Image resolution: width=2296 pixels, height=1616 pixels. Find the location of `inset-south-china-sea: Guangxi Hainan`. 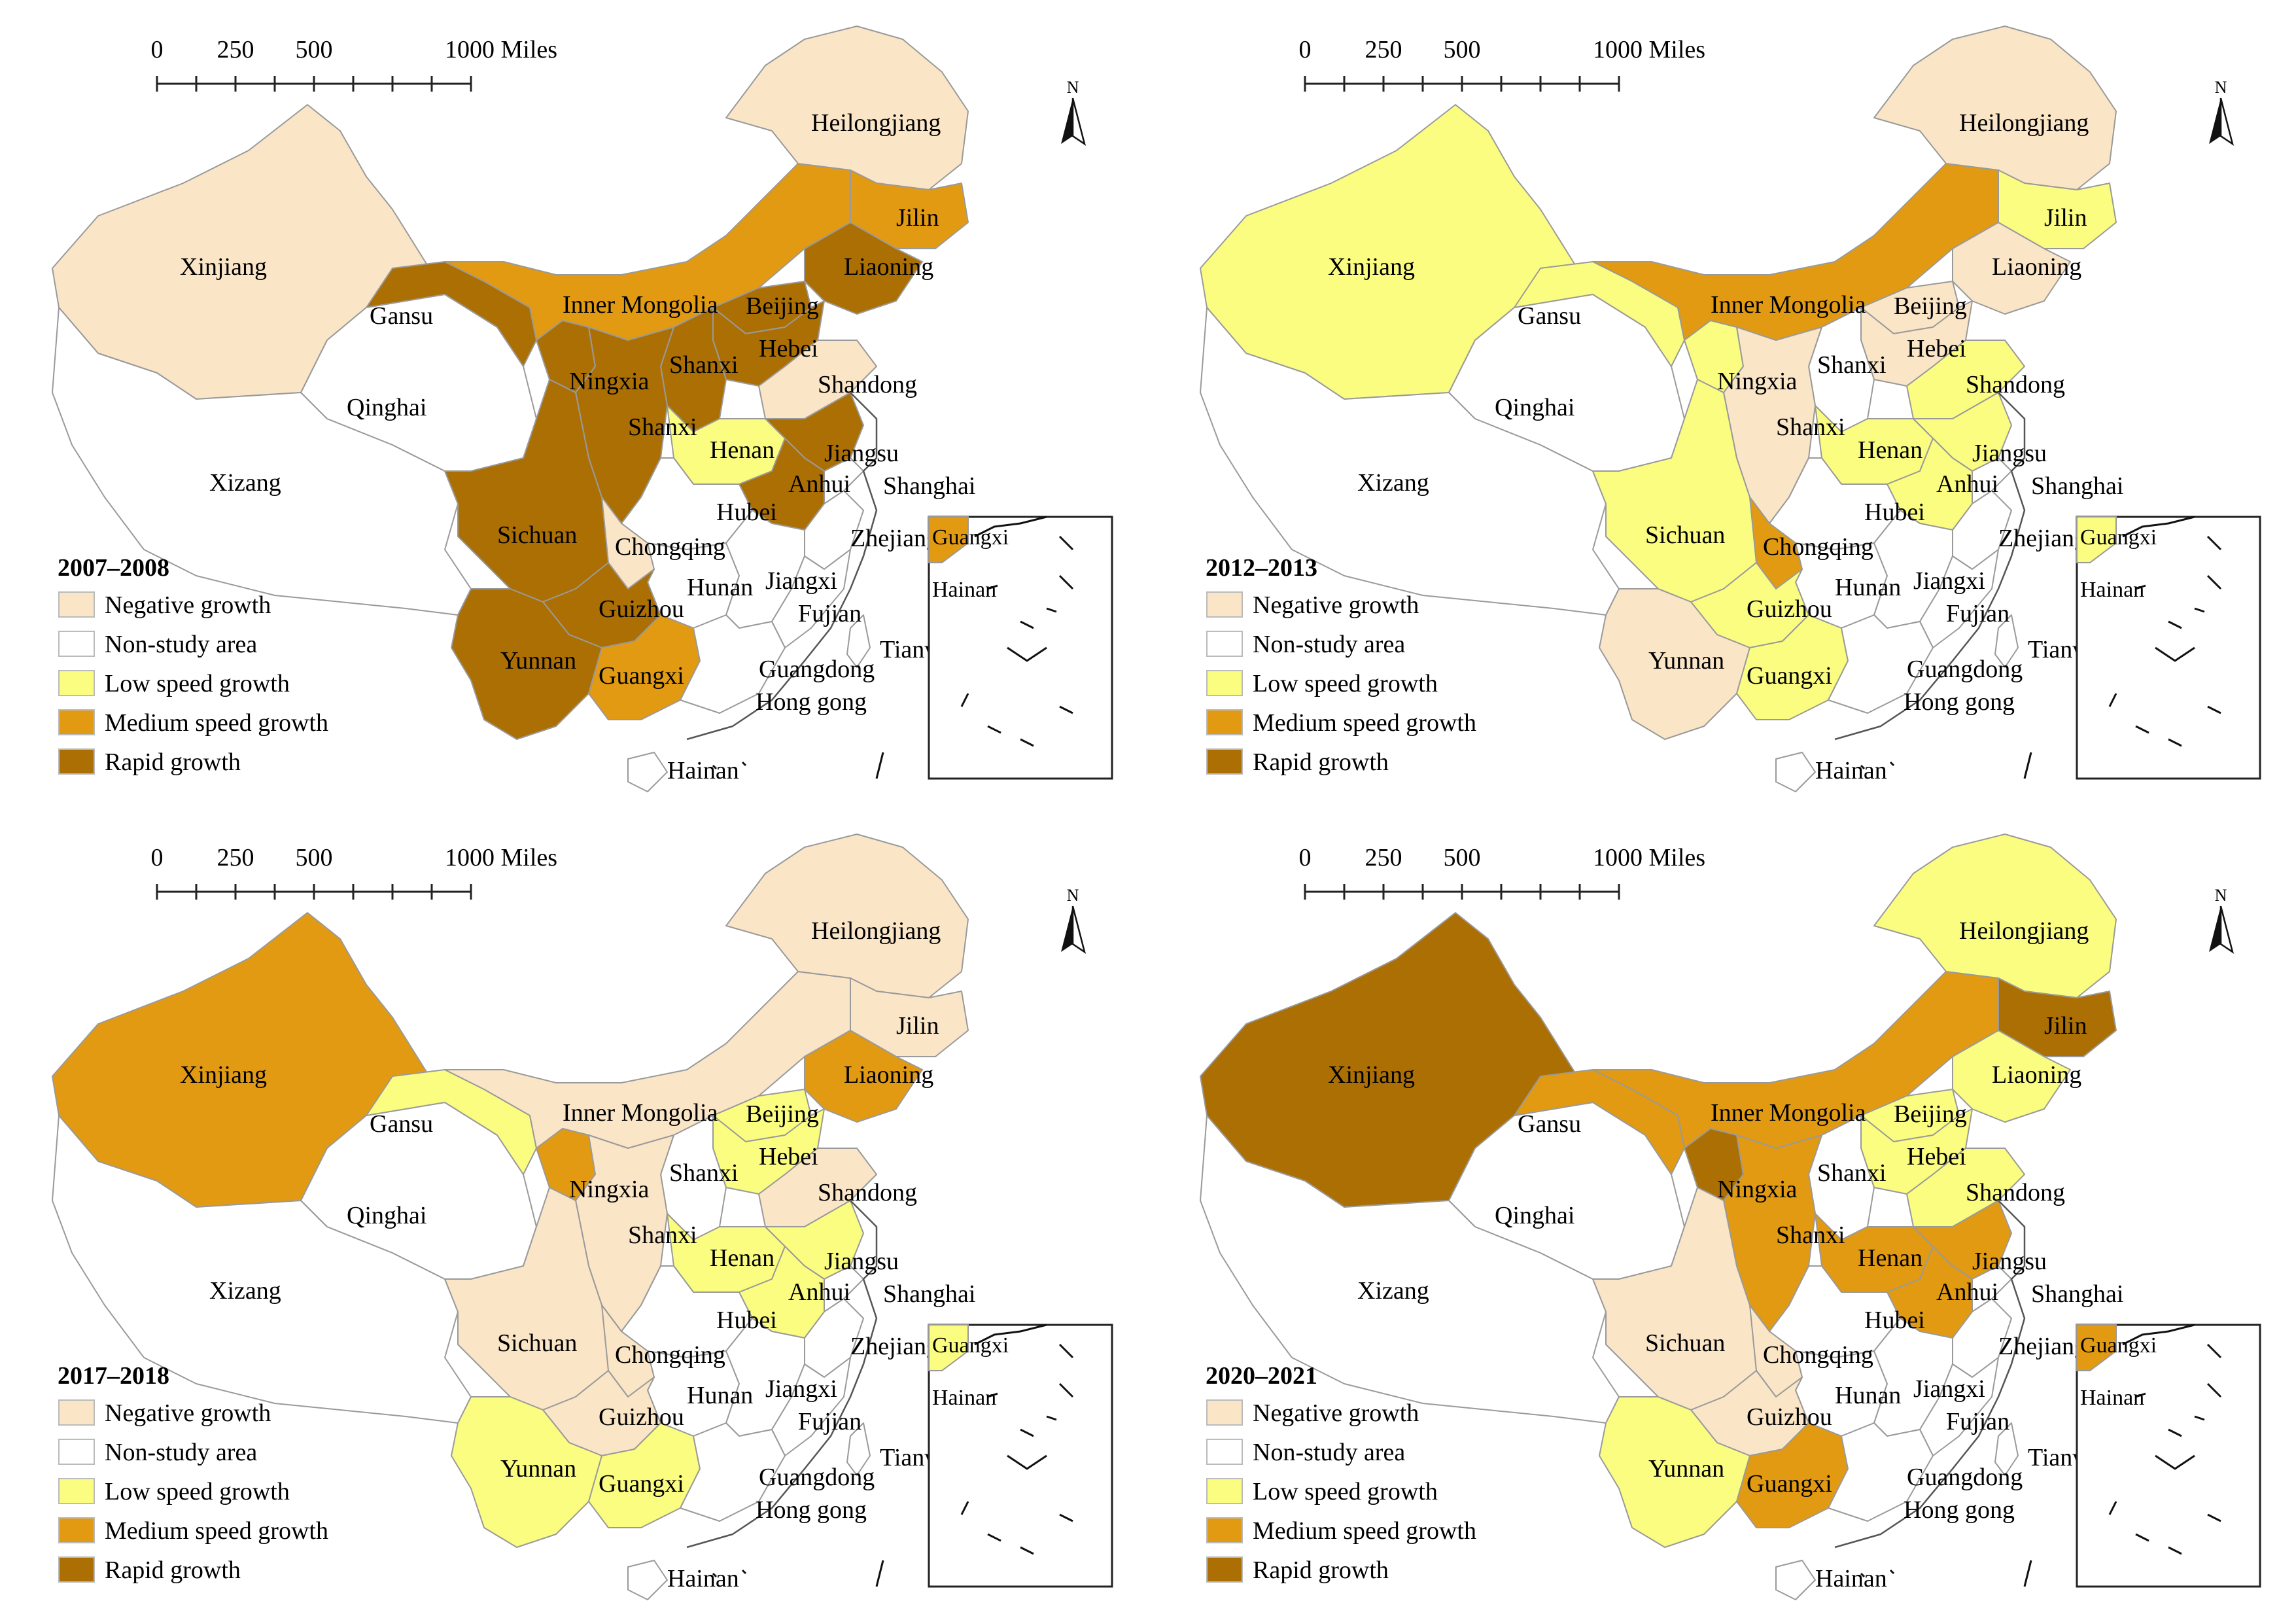

inset-south-china-sea: Guangxi Hainan is located at coordinates (2168, 1456).